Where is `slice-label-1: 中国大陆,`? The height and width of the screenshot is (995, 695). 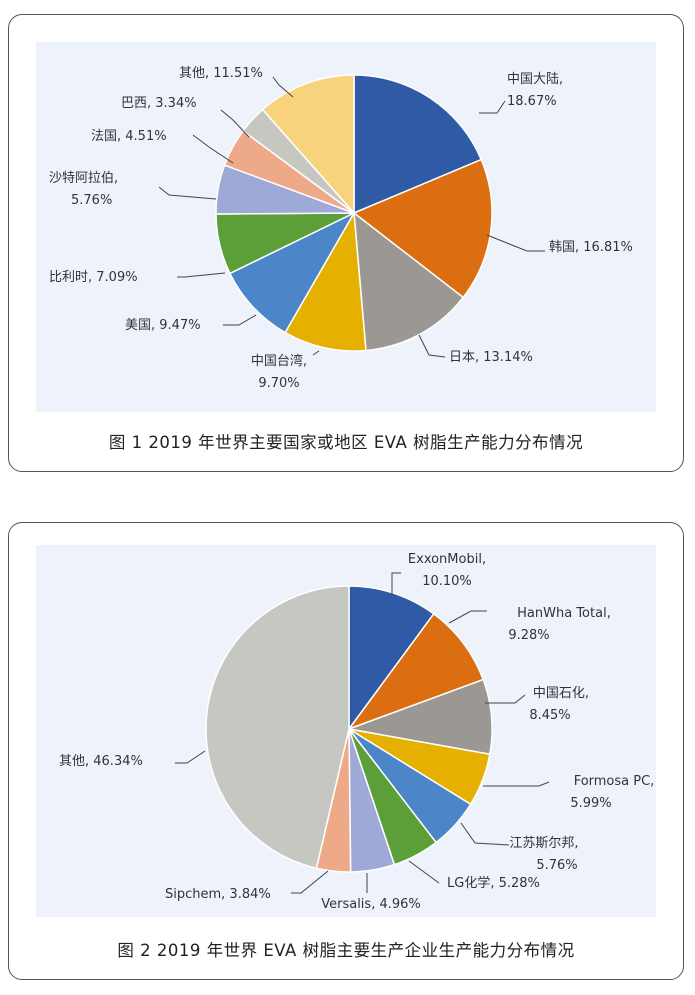
slice-label-1: 中国大陆, is located at coordinates (535, 79).